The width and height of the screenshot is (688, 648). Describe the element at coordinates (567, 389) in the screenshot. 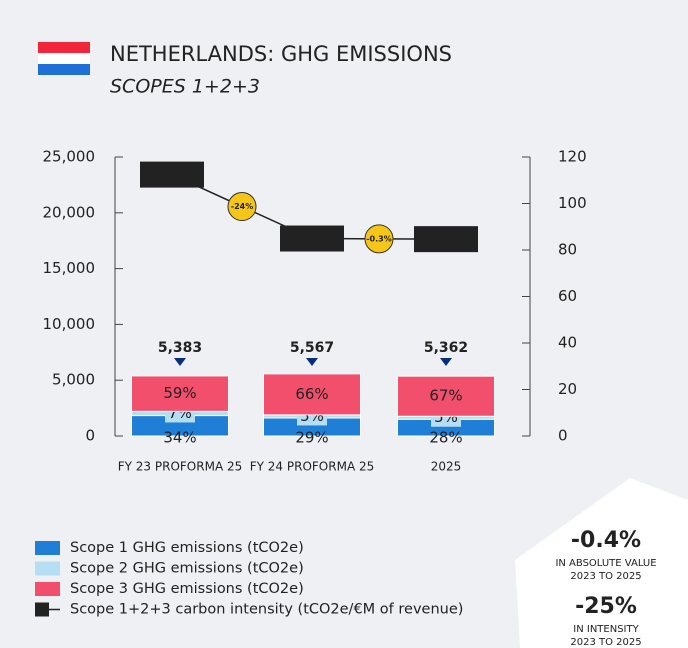

I see `y2-tick-label: 20` at that location.